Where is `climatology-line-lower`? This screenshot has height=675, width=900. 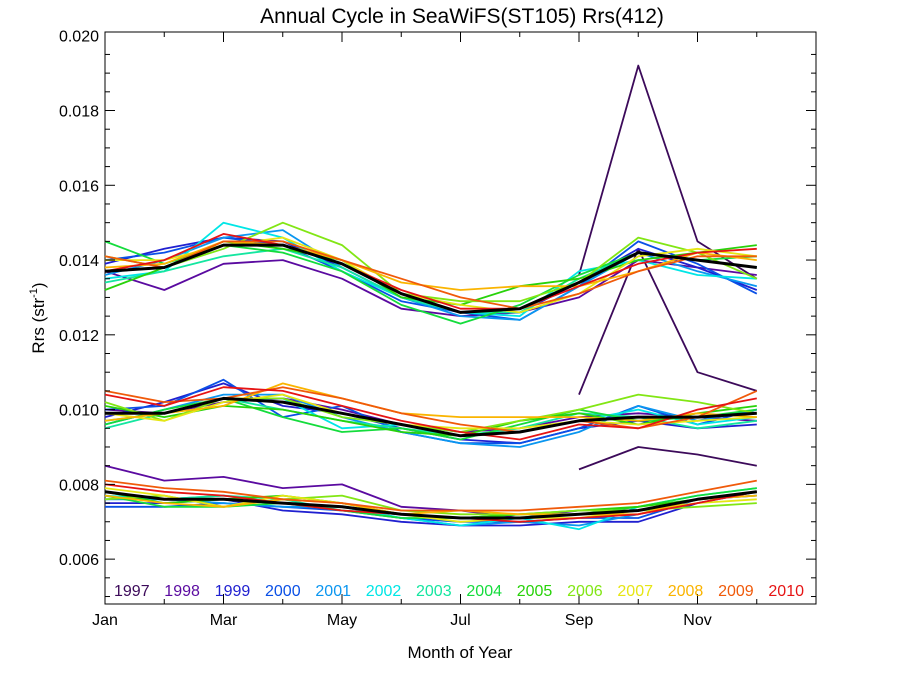
climatology-line-lower is located at coordinates (430, 505).